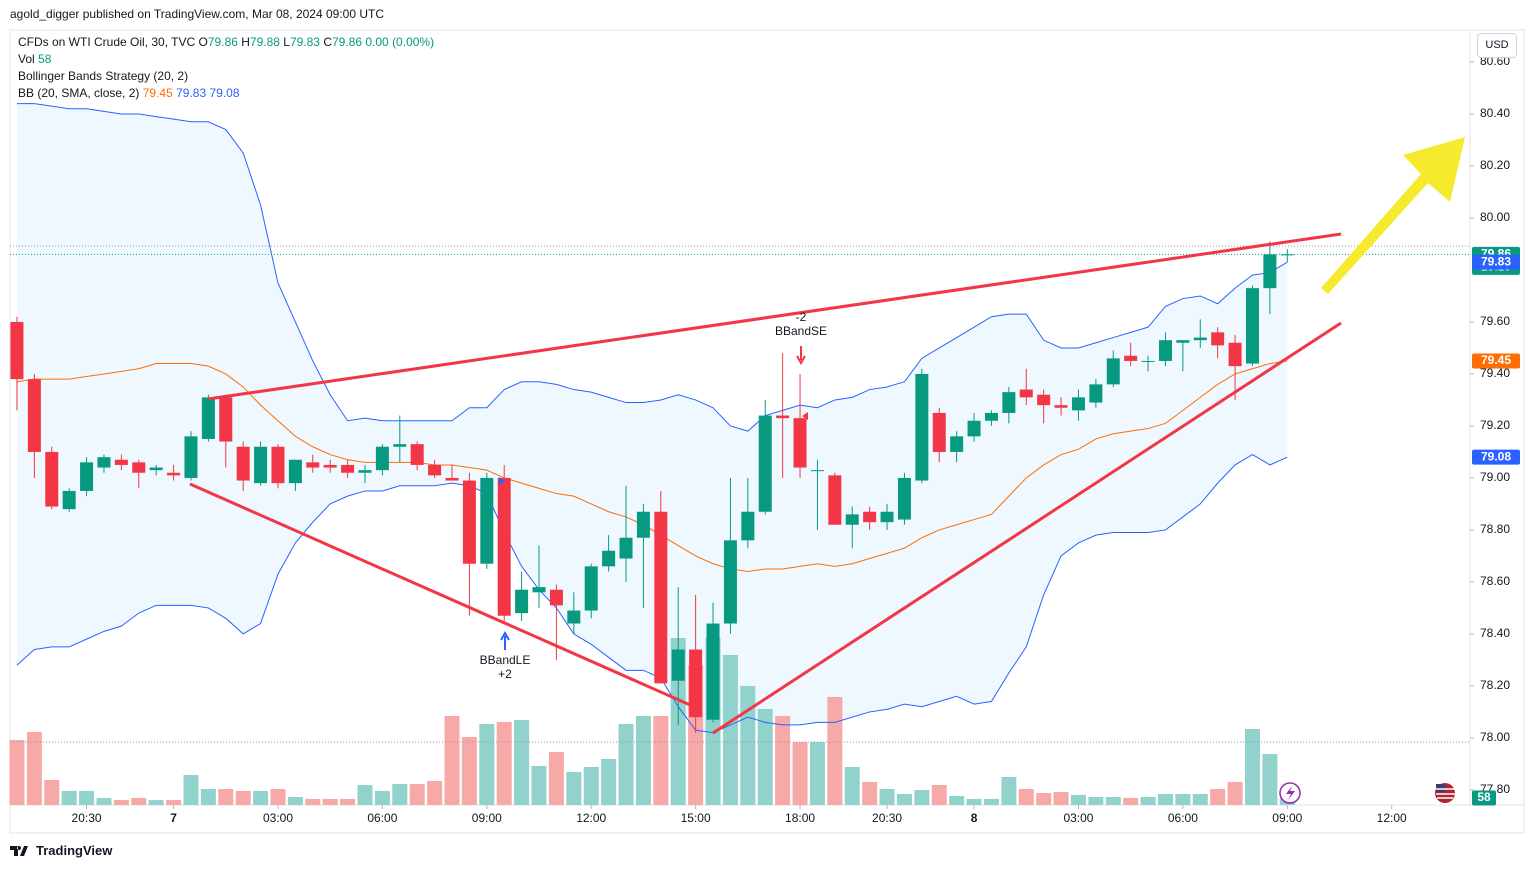  I want to click on x-tick-label: 7, so click(173, 818).